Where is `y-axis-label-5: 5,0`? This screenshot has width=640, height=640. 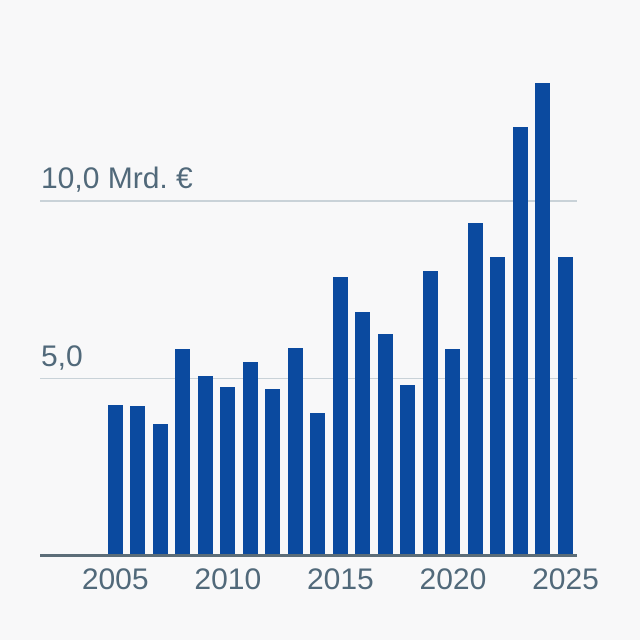
y-axis-label-5: 5,0 is located at coordinates (62, 356).